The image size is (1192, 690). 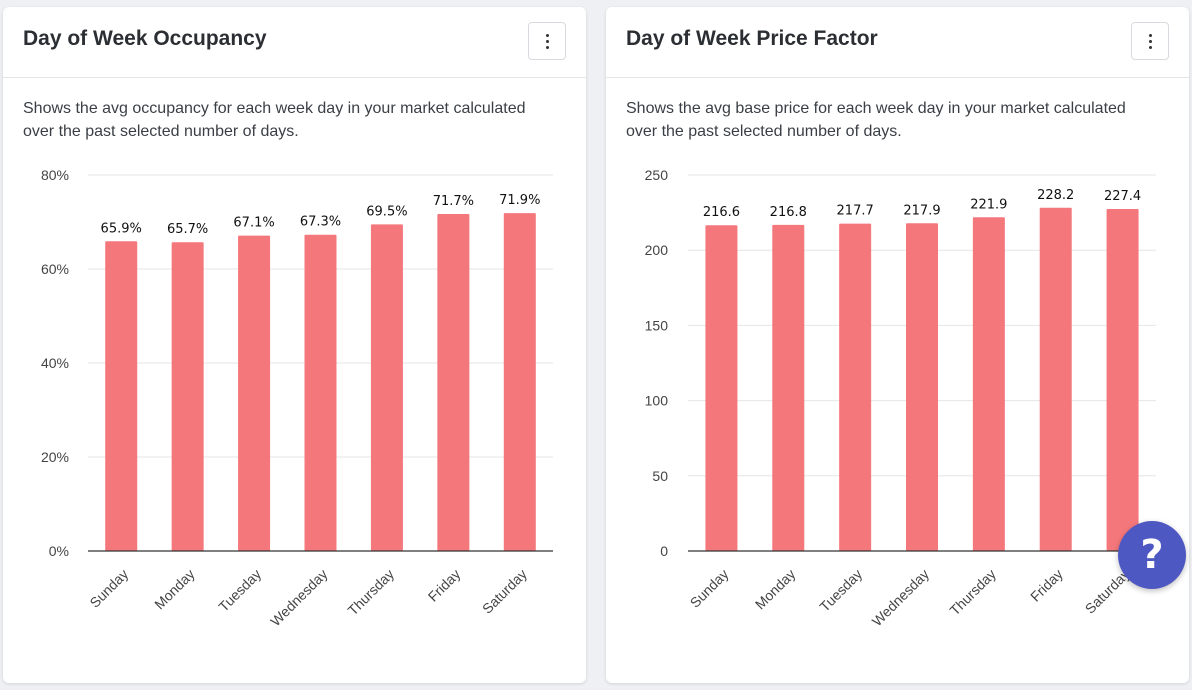 What do you see at coordinates (320, 222) in the screenshot?
I see `data-label: 67.3%` at bounding box center [320, 222].